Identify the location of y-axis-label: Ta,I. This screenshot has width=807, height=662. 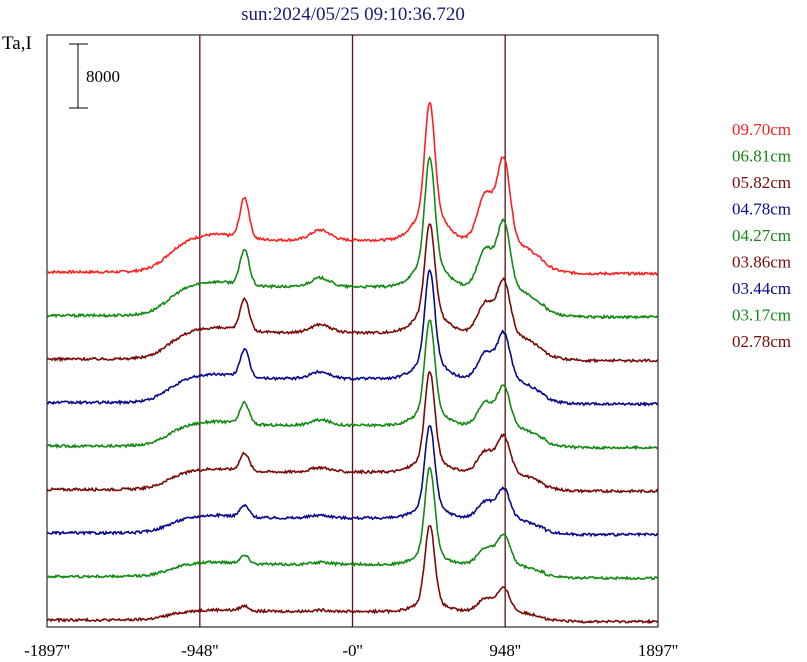
(17, 43).